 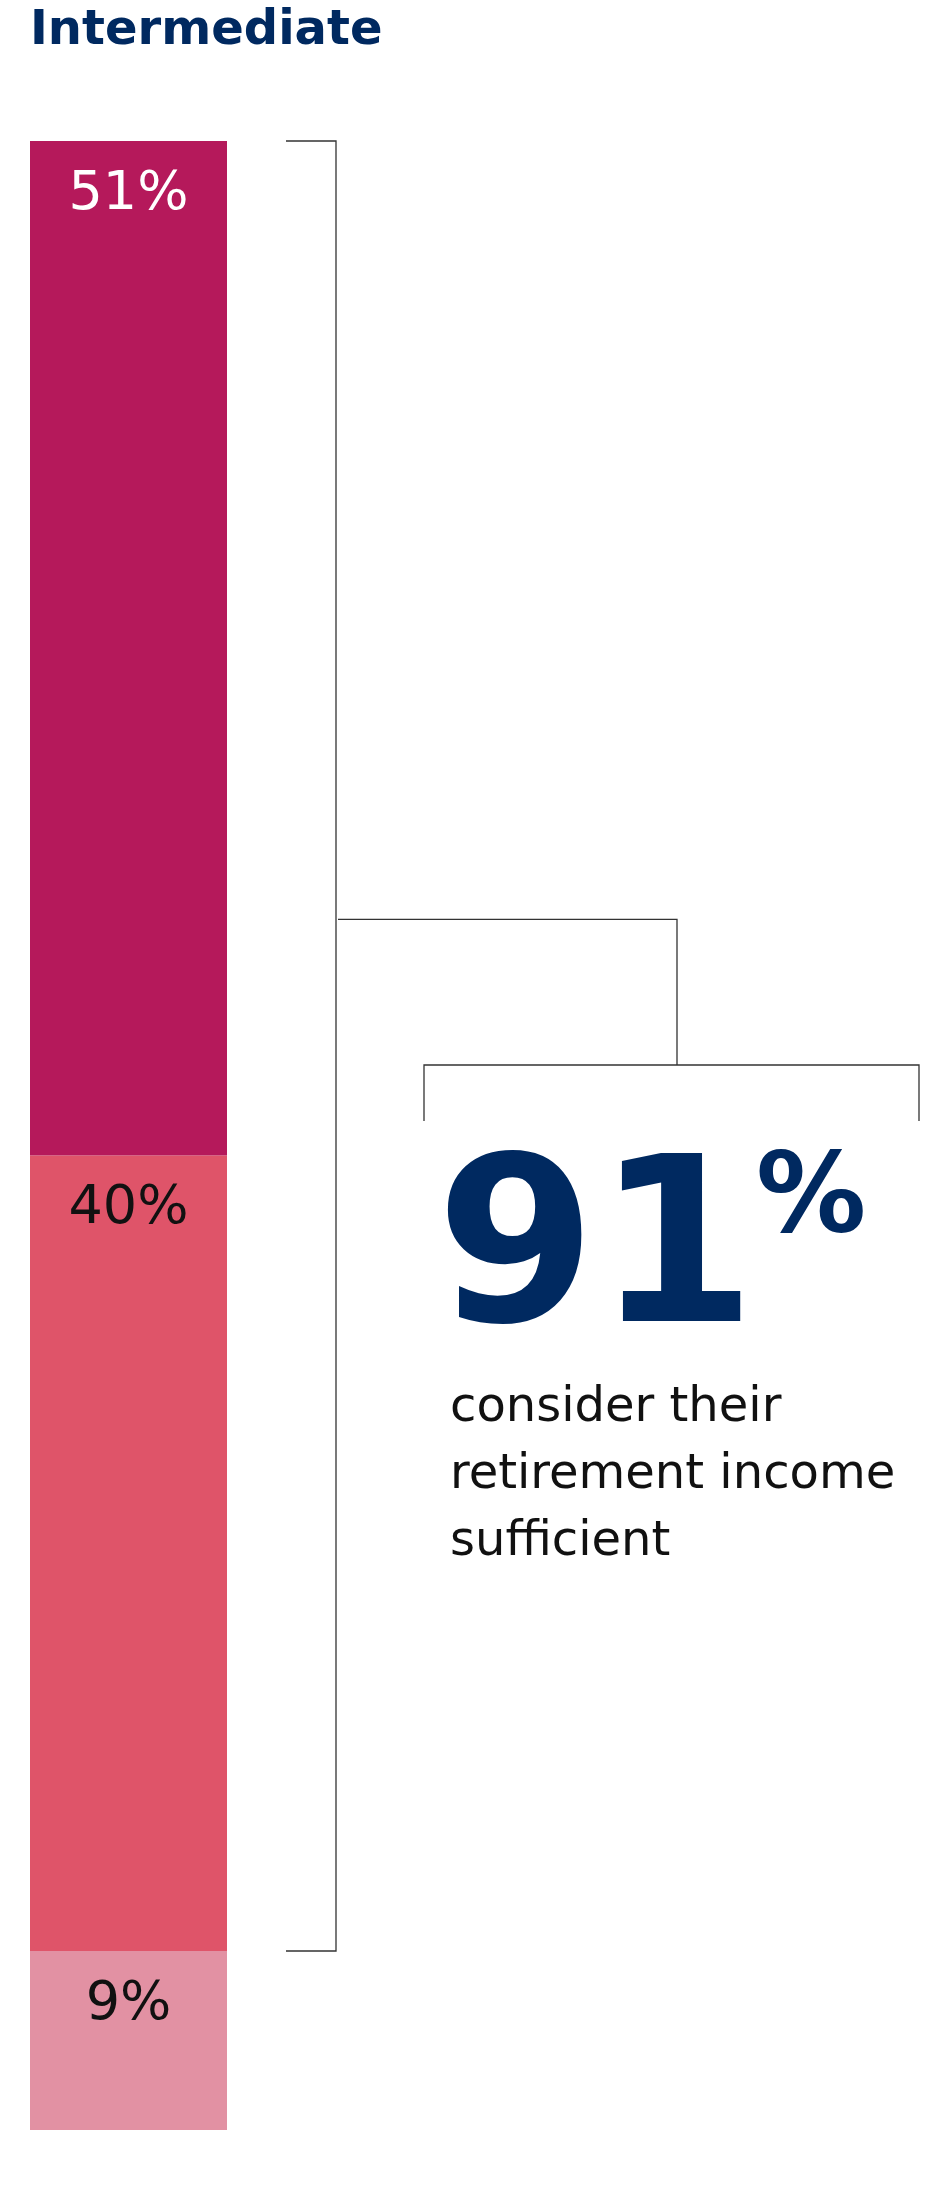 I want to click on chart-title: Intermediate, so click(x=206, y=27).